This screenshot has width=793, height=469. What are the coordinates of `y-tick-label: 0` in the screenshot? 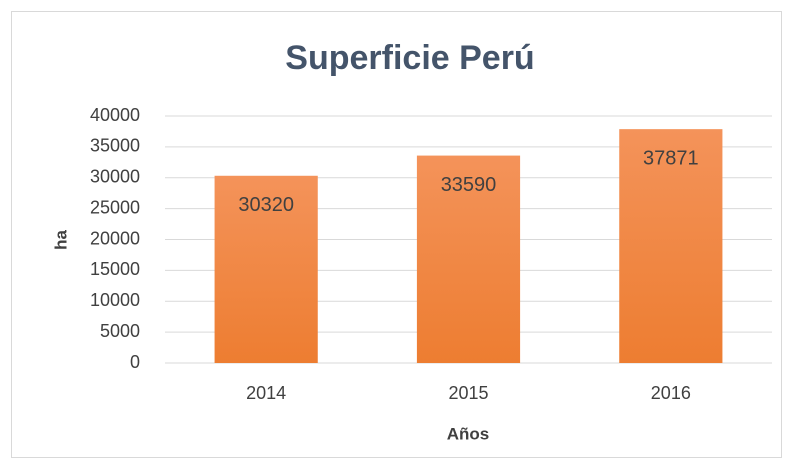 It's located at (135, 362).